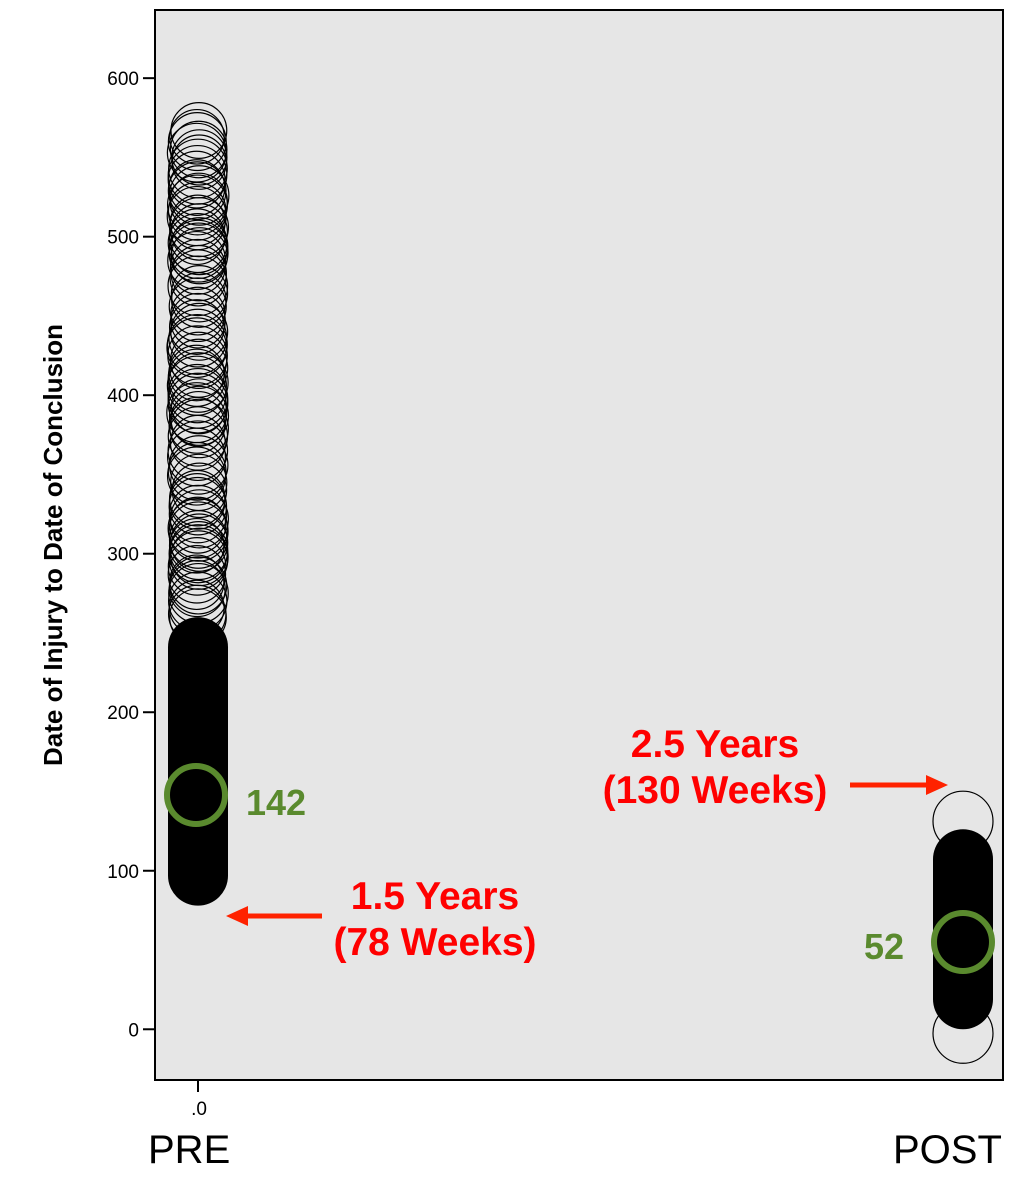  What do you see at coordinates (123, 79) in the screenshot?
I see `y-tick-label: 600` at bounding box center [123, 79].